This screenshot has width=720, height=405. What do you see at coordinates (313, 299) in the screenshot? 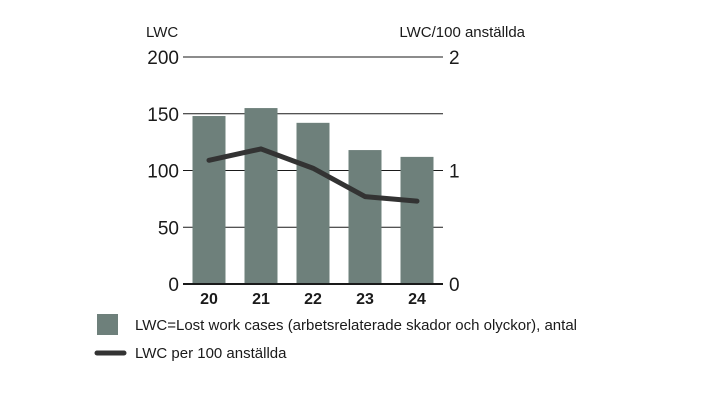
I see `x-tick-label: 22` at bounding box center [313, 299].